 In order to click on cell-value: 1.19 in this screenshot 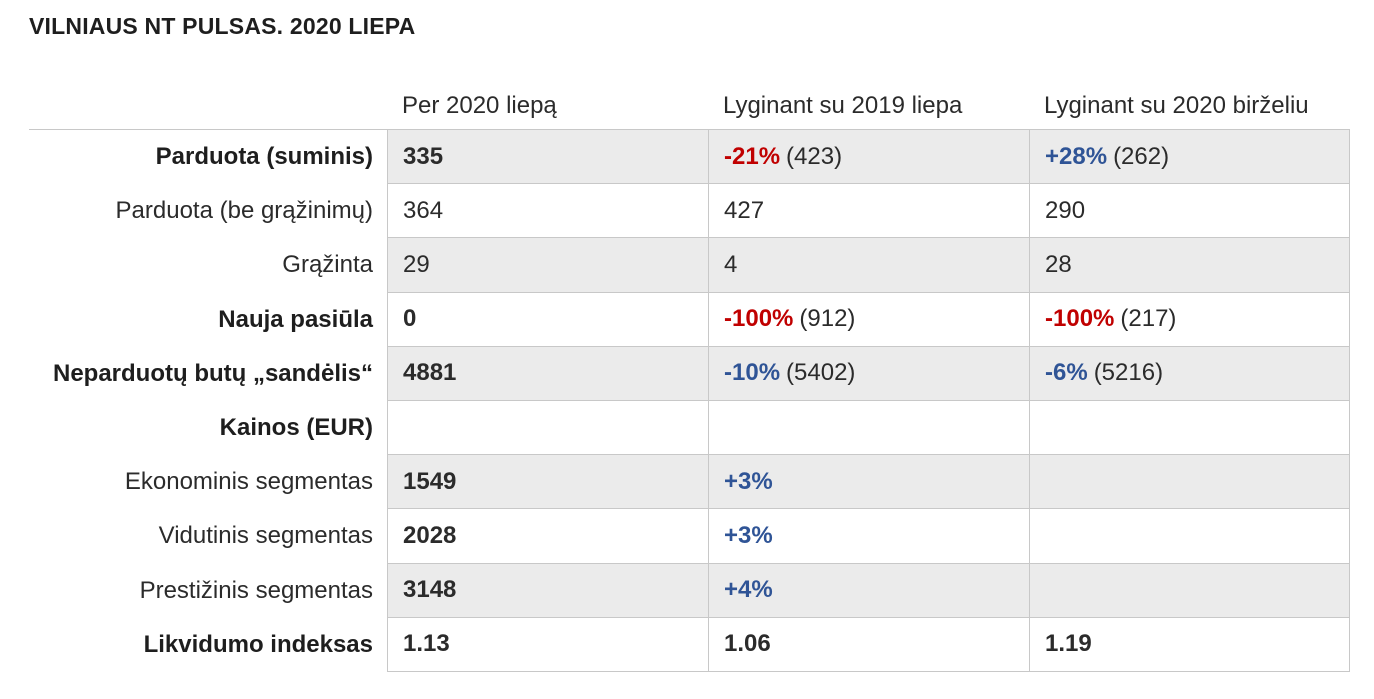, I will do `click(1068, 644)`.